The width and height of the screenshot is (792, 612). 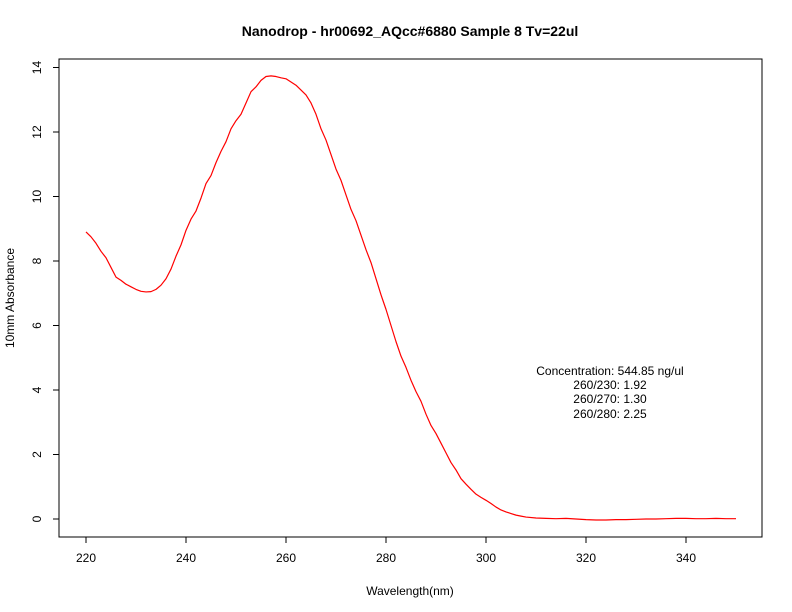 I want to click on y-tick-label: 6, so click(x=37, y=325).